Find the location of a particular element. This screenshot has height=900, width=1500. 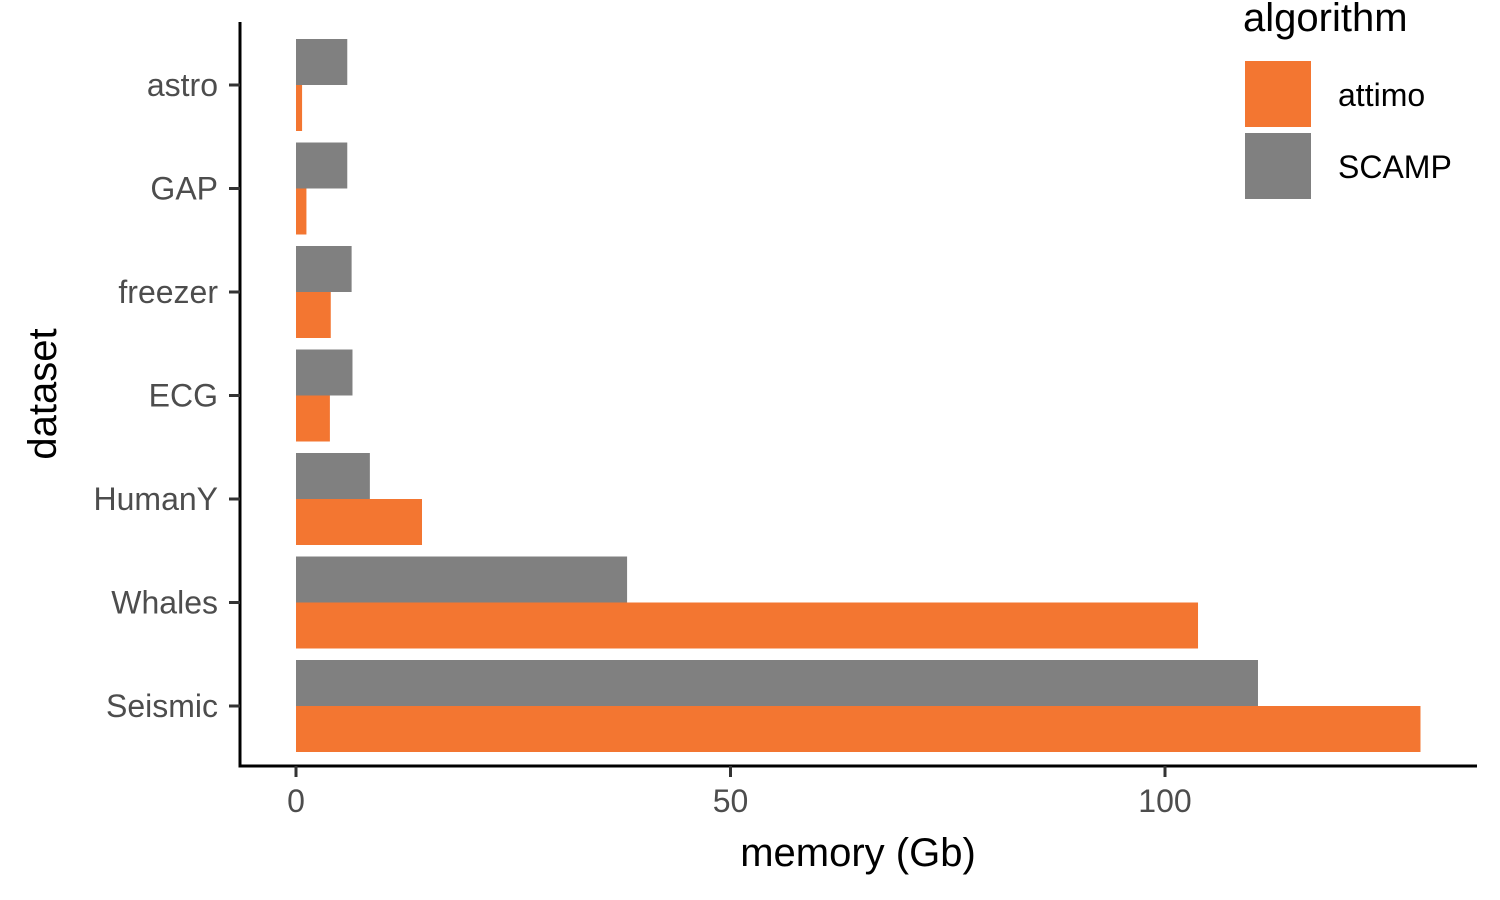

legend: algorithm attimo SCAMP is located at coordinates (1347, 99).